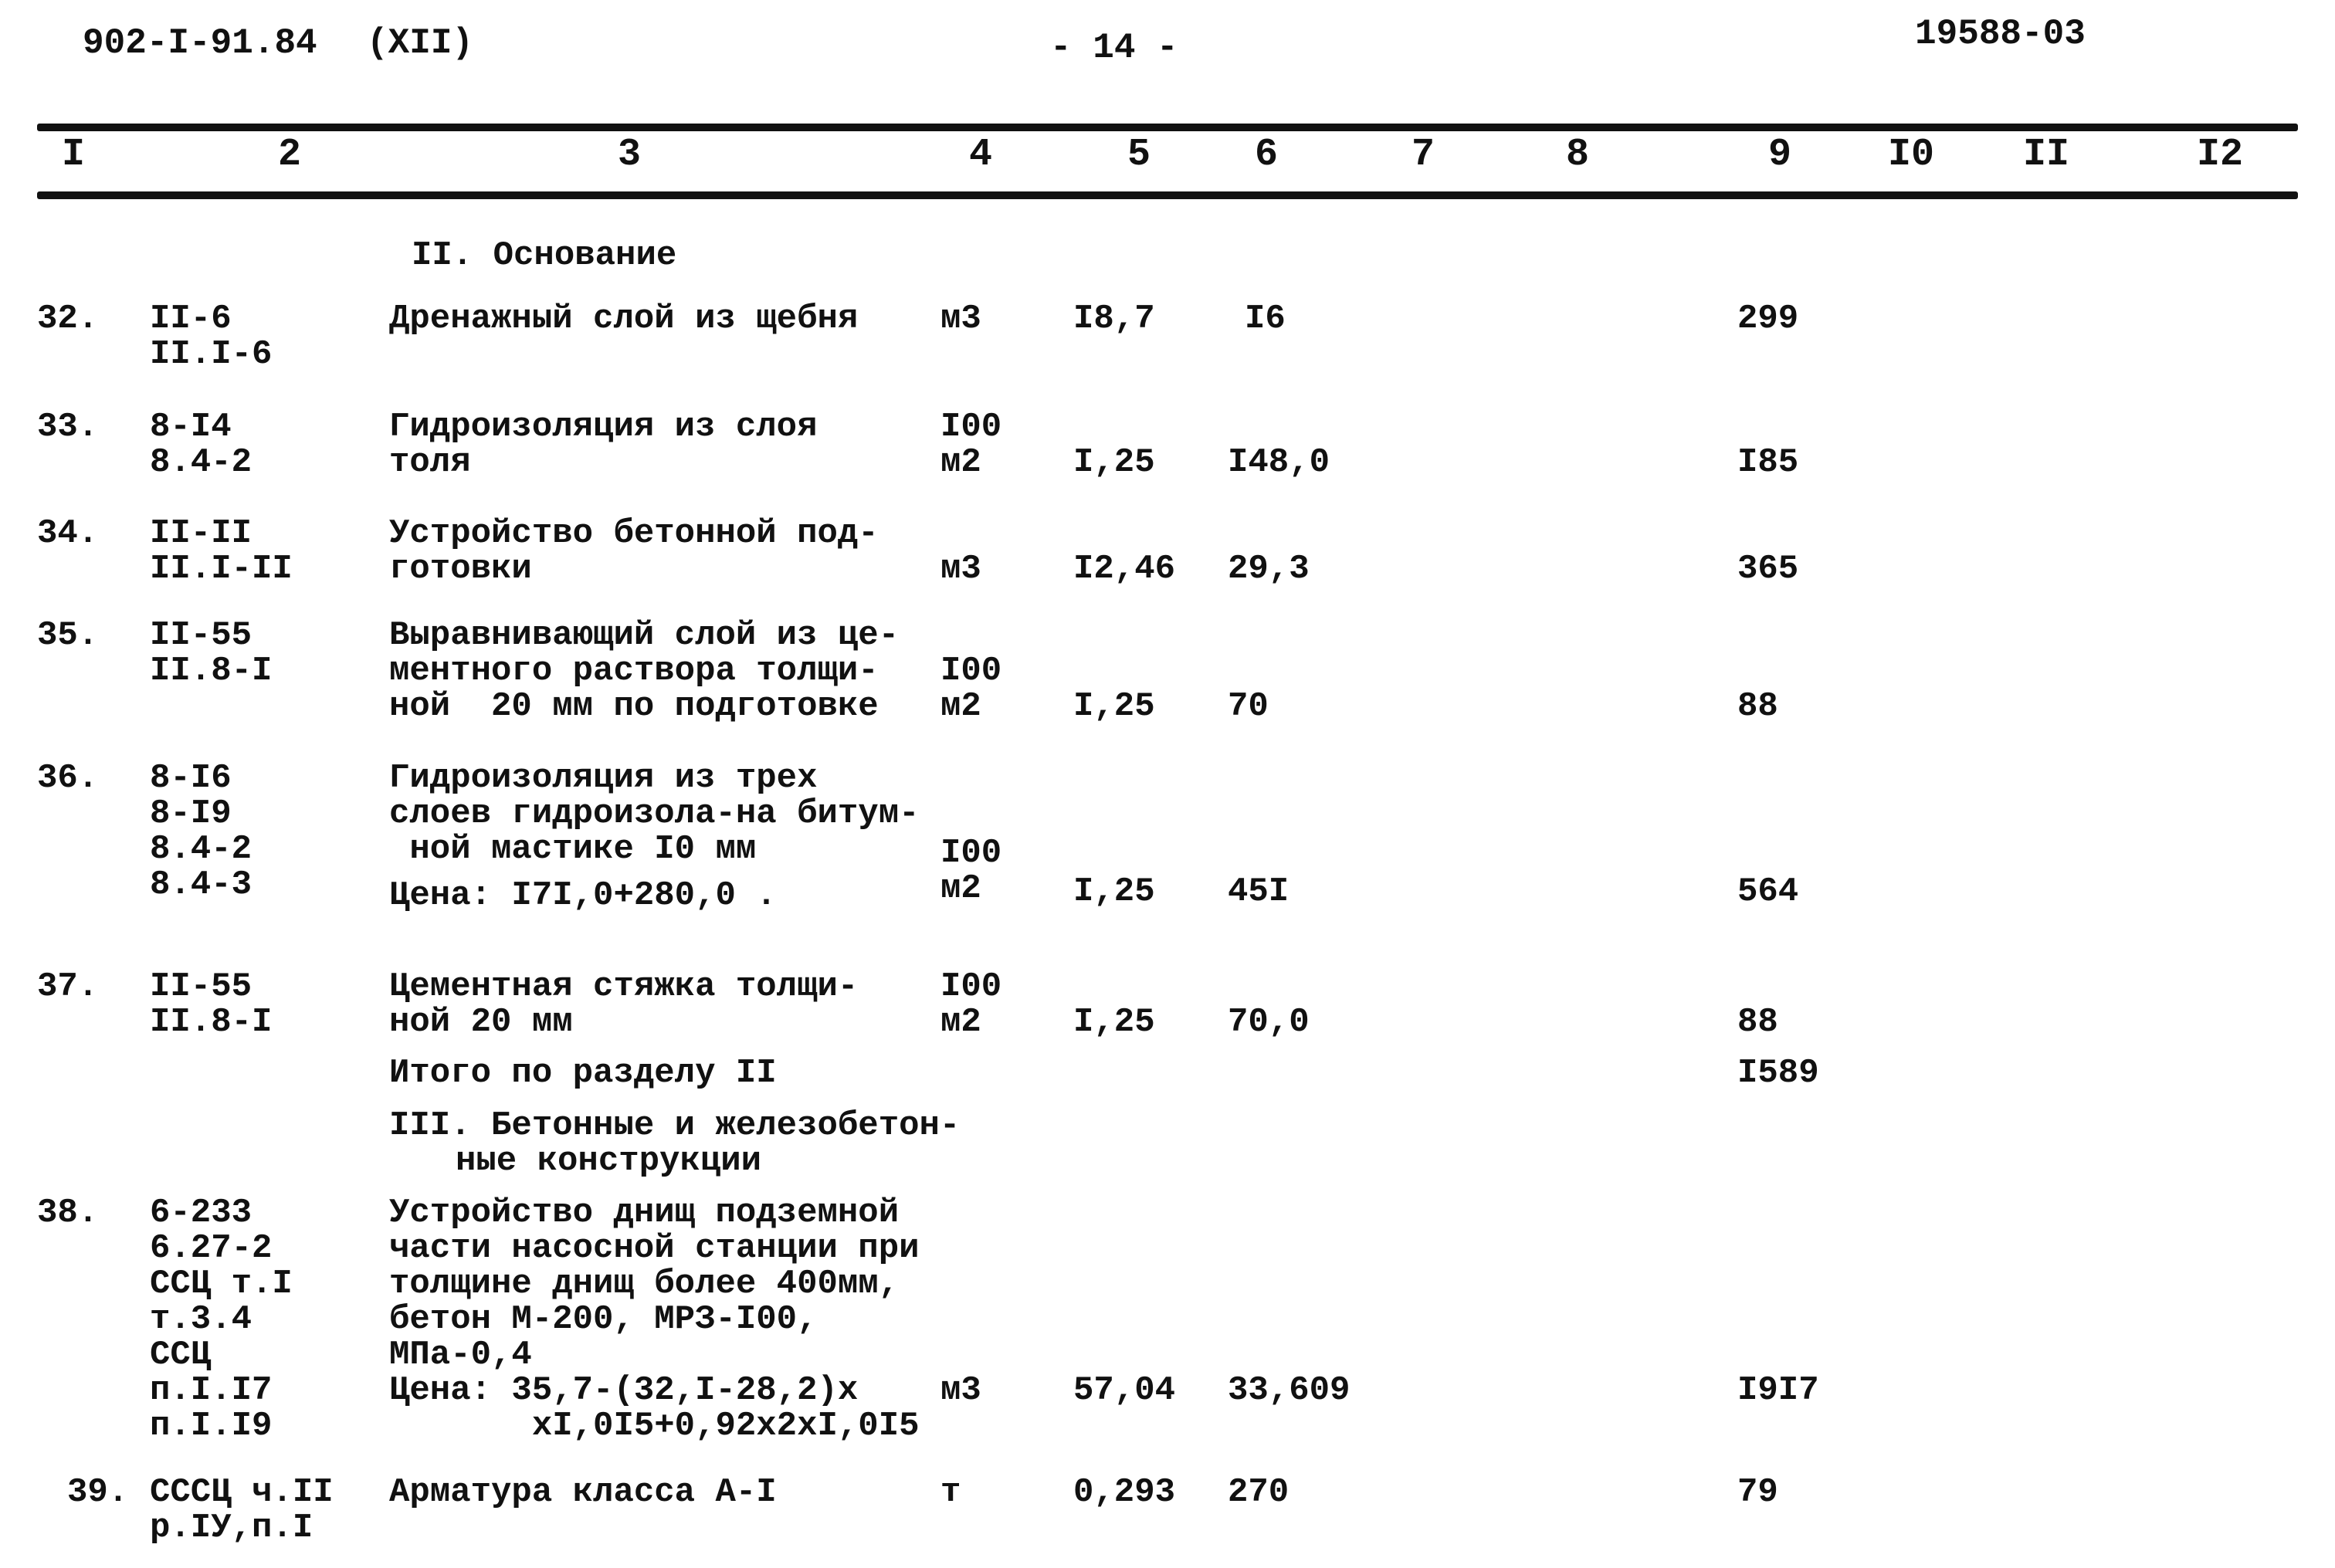  I want to click on norm-code-line: 6.27-2, so click(211, 1248).